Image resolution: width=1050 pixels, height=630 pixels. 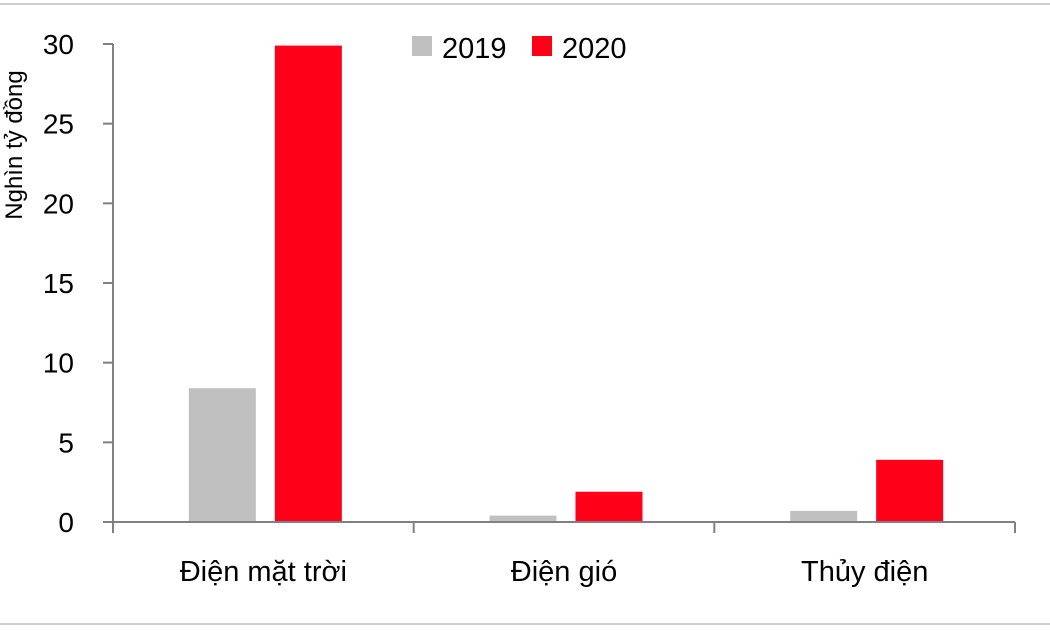 I want to click on y-tick-label: 15, so click(x=58, y=283).